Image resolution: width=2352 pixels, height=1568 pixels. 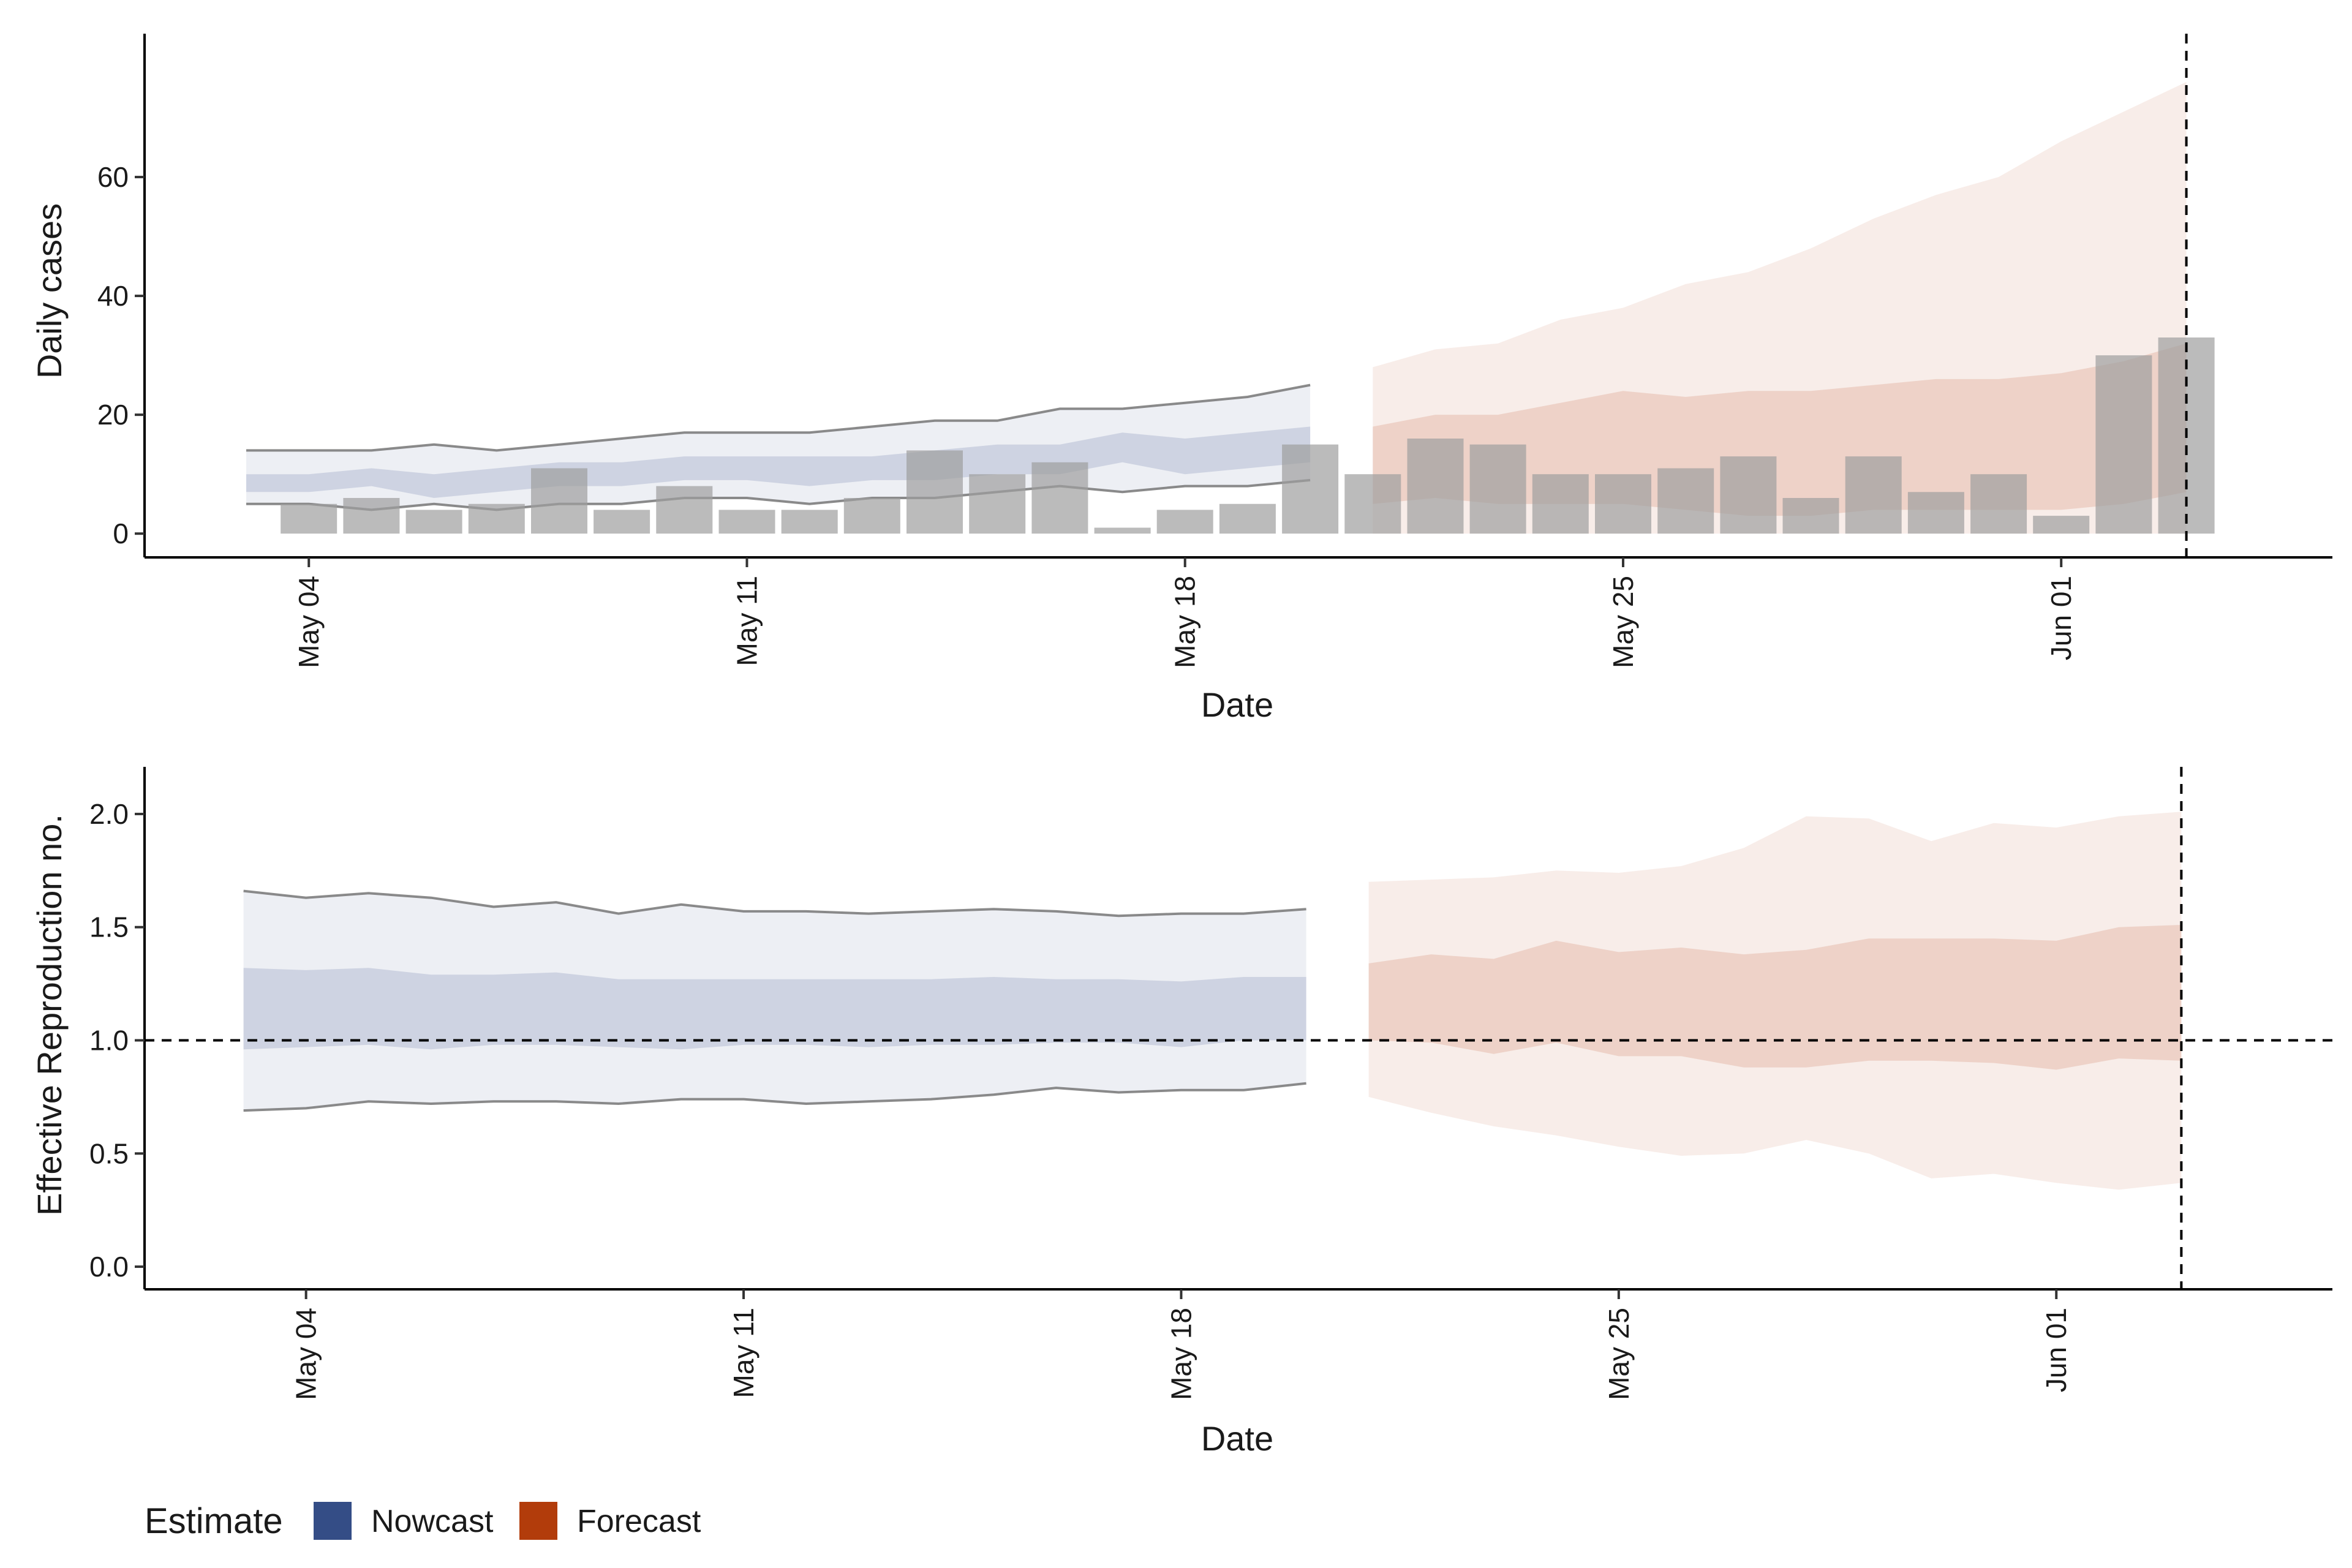 I want to click on r-x-tick-label: May 18, so click(x=1181, y=1354).